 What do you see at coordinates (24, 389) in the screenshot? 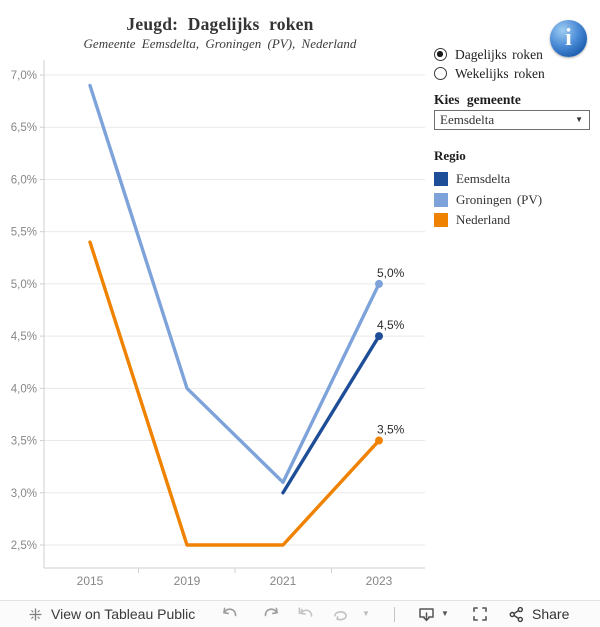
I see `y-axis-label: 4,0%` at bounding box center [24, 389].